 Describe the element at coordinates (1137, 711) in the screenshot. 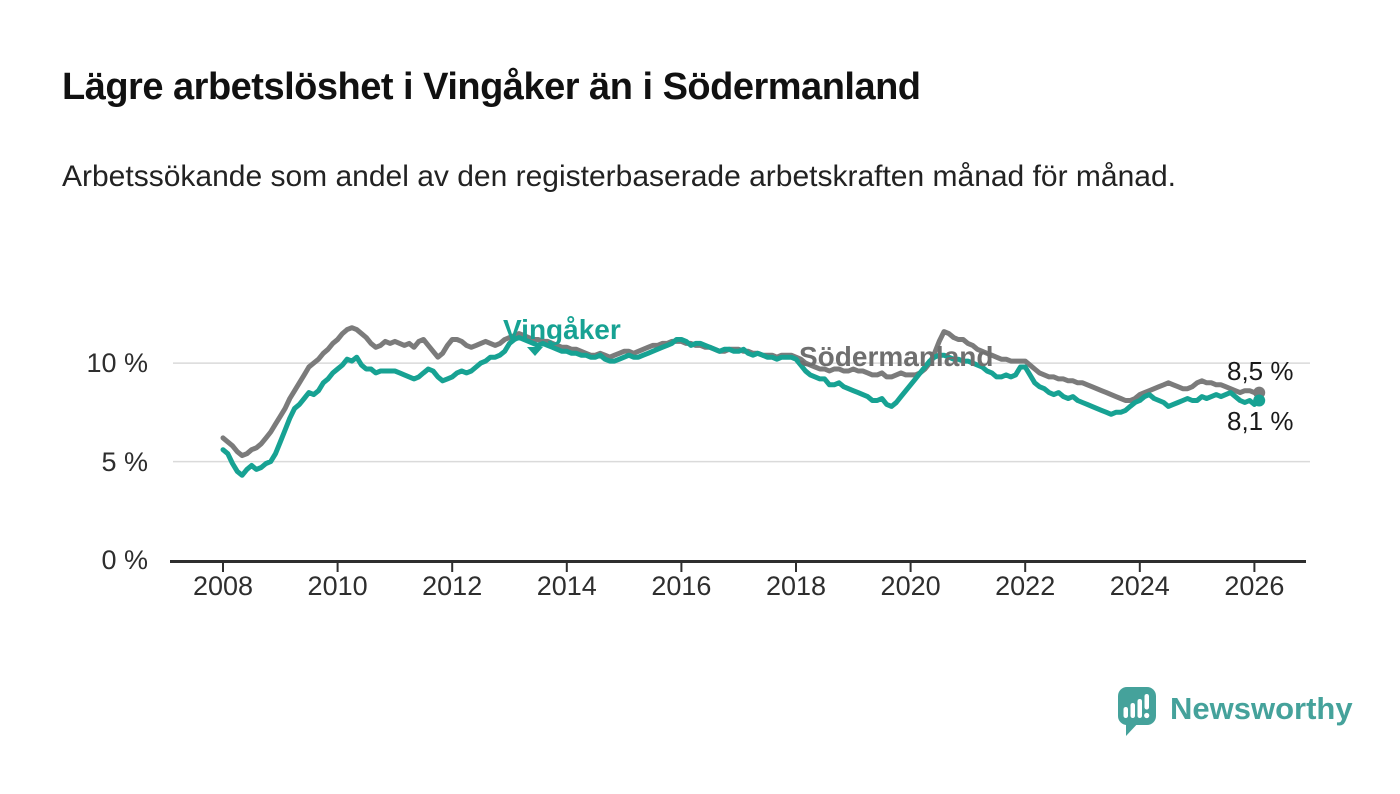

I see `newsworthy-logo-icon` at that location.